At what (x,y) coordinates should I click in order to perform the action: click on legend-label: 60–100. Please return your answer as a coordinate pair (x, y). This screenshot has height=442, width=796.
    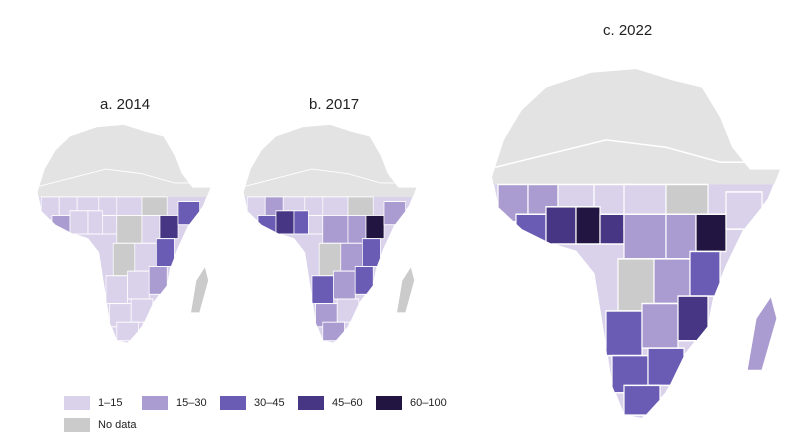
    Looking at the image, I should click on (428, 403).